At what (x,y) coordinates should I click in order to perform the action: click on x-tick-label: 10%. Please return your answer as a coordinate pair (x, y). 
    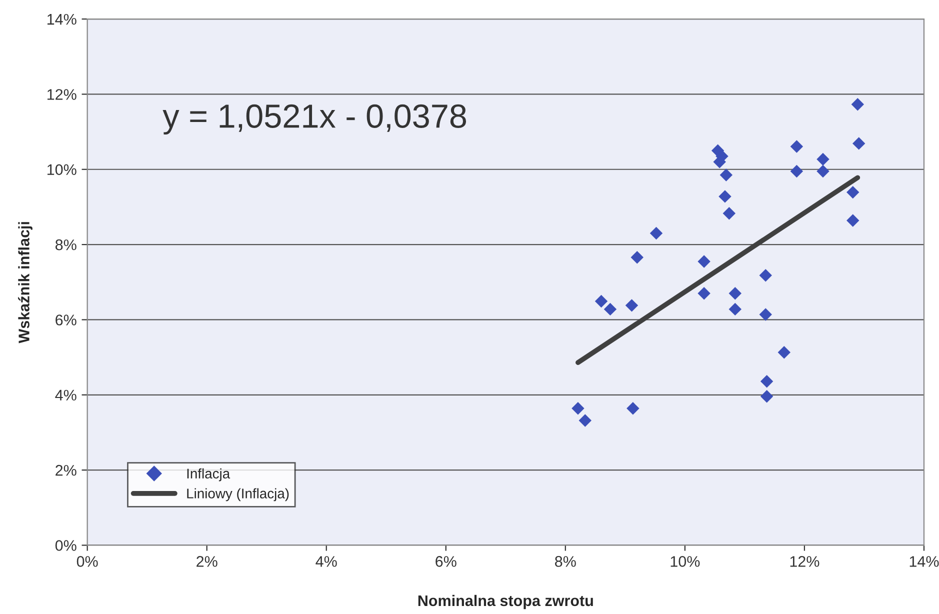
    Looking at the image, I should click on (685, 561).